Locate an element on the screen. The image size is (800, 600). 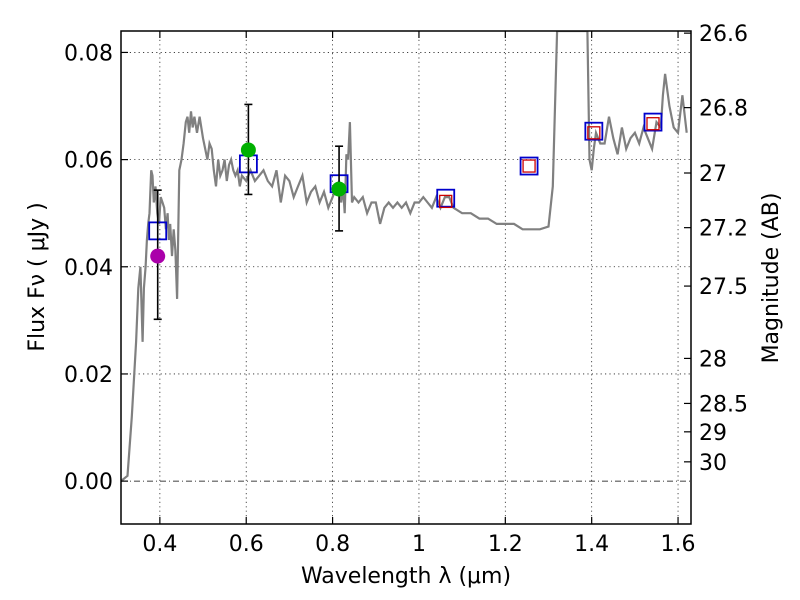
y2-tick-label: 28 is located at coordinates (713, 359).